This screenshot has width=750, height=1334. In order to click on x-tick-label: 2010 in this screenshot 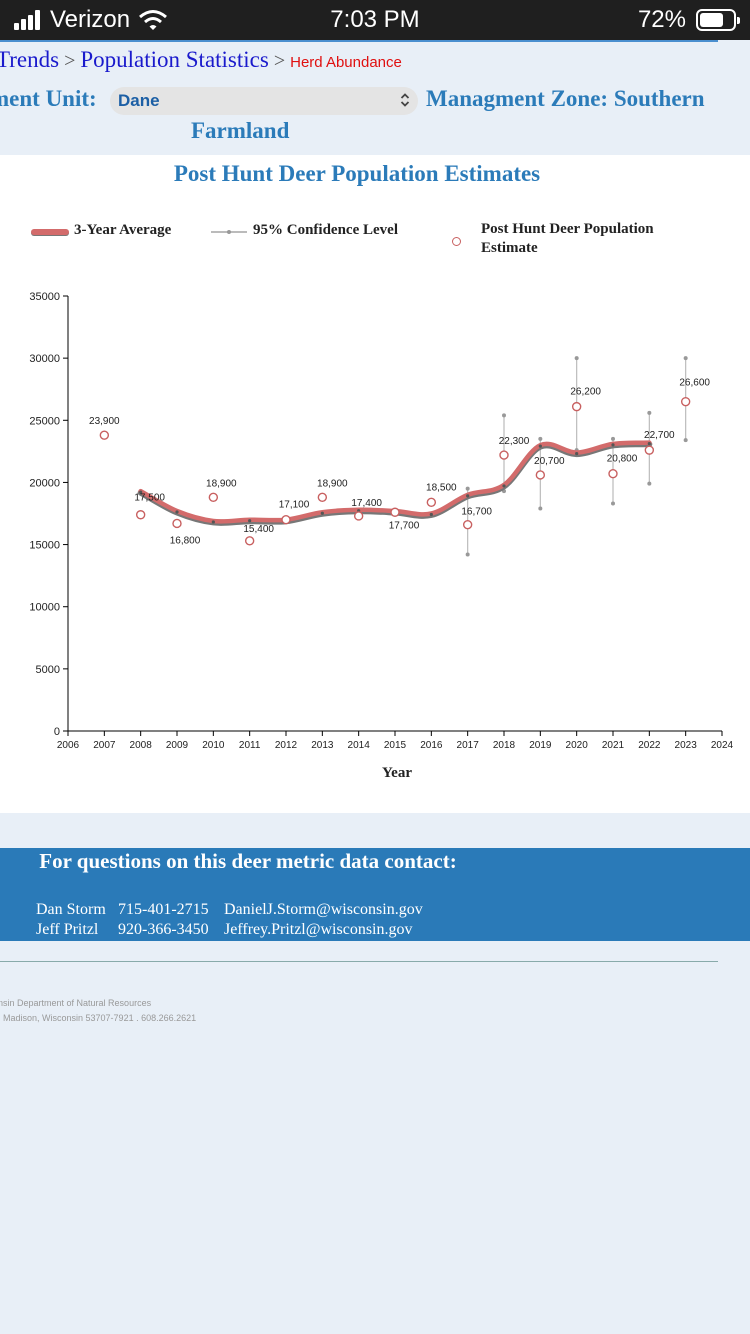, I will do `click(213, 745)`.